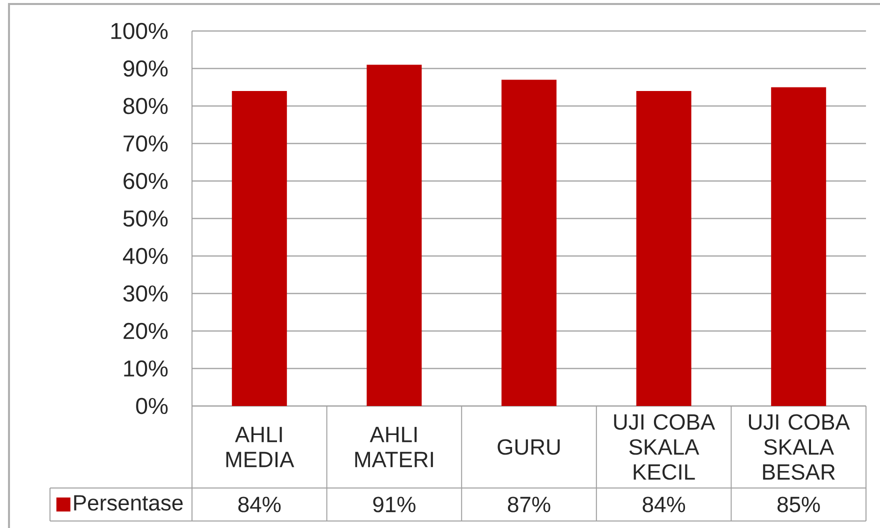 This screenshot has height=528, width=880. I want to click on x-tick-label: AHLI MATERI, so click(394, 447).